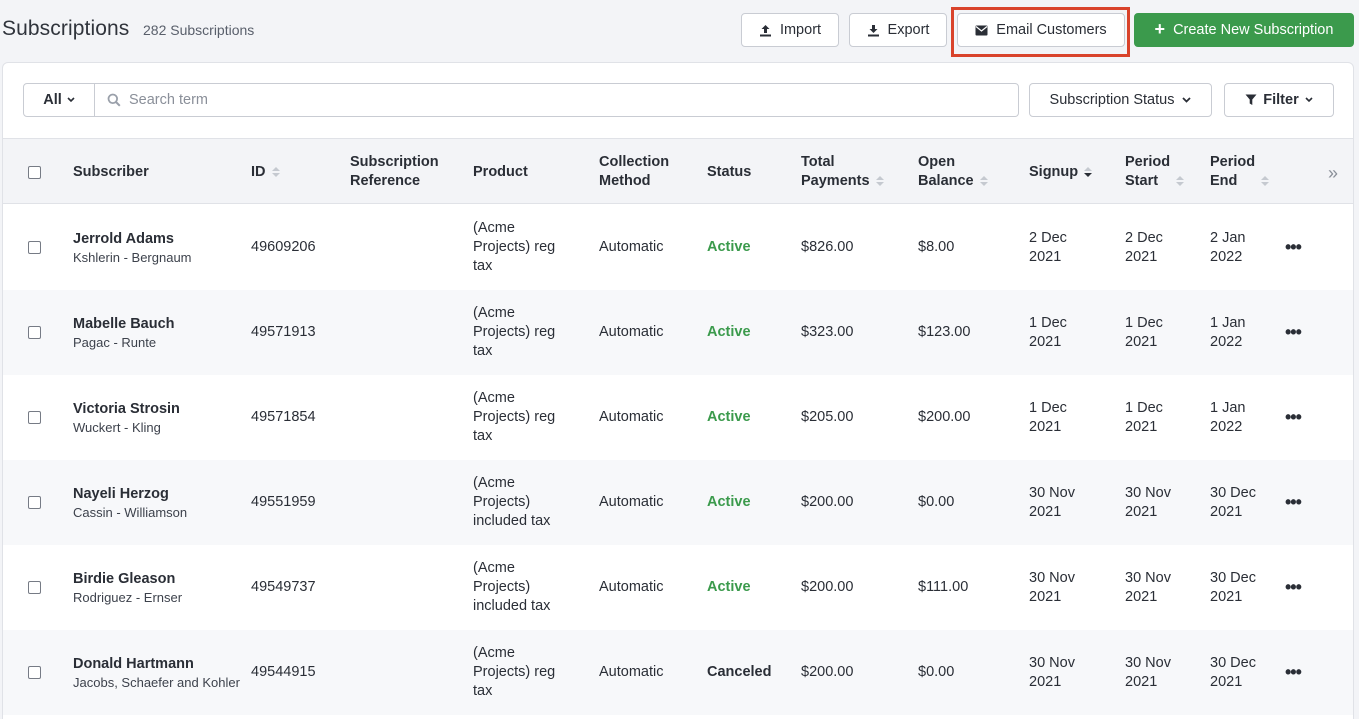 This screenshot has height=719, width=1359. Describe the element at coordinates (1041, 30) in the screenshot. I see `email-customers-button: Email Customers` at that location.